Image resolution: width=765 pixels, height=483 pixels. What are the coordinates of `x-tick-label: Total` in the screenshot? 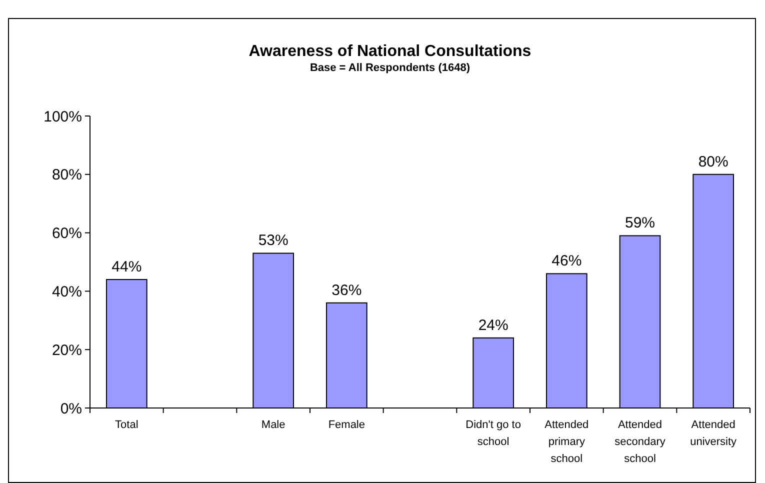 It's located at (126, 425).